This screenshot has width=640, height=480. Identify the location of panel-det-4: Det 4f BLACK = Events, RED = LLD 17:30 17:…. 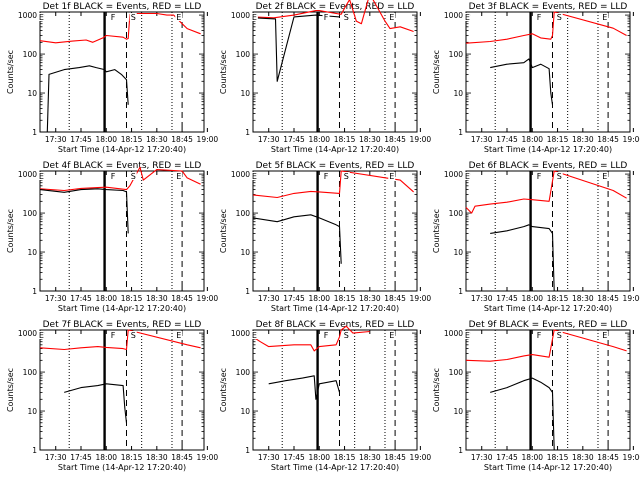
(112, 237).